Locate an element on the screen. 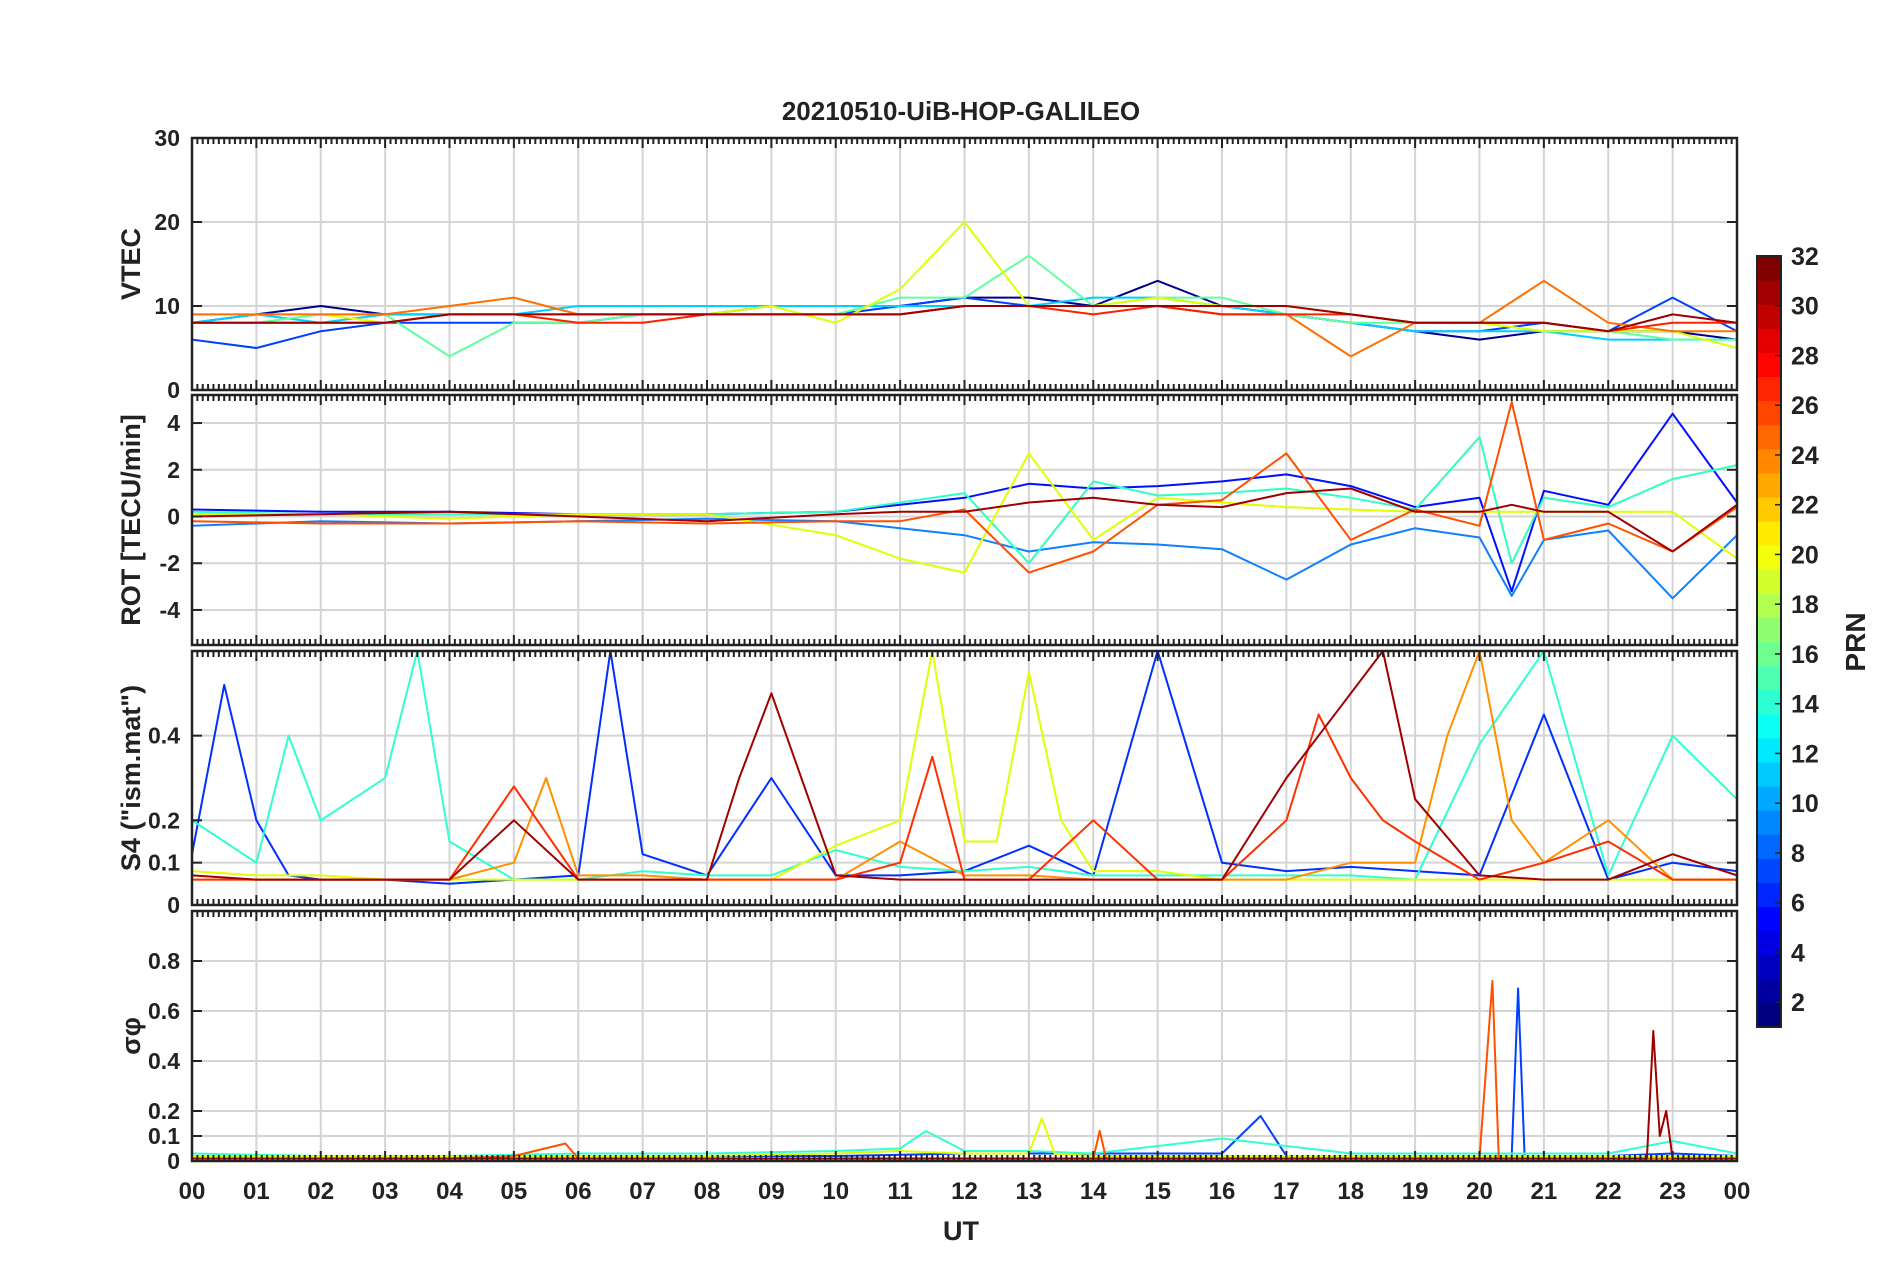 Image resolution: width=1902 pixels, height=1272 pixels. x-tick-label: 17 is located at coordinates (1286, 1191).